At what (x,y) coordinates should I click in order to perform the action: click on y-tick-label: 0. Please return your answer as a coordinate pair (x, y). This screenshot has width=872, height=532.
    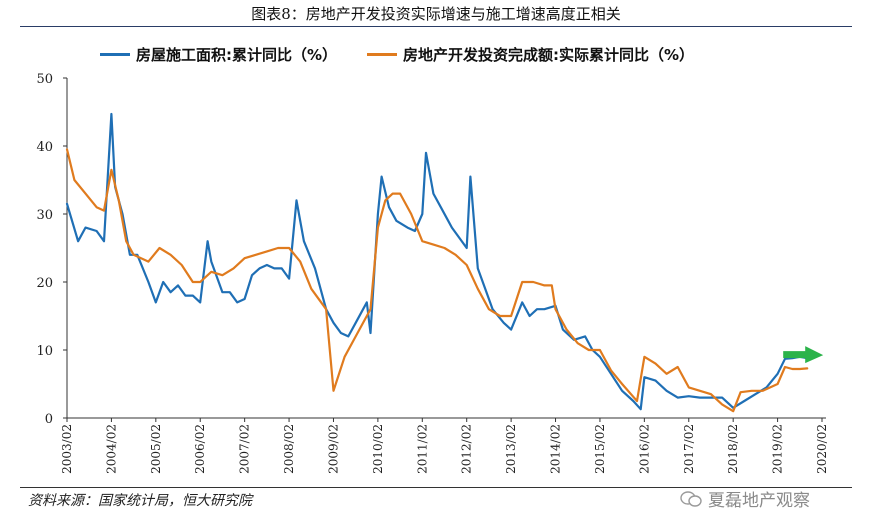
    Looking at the image, I should click on (49, 419).